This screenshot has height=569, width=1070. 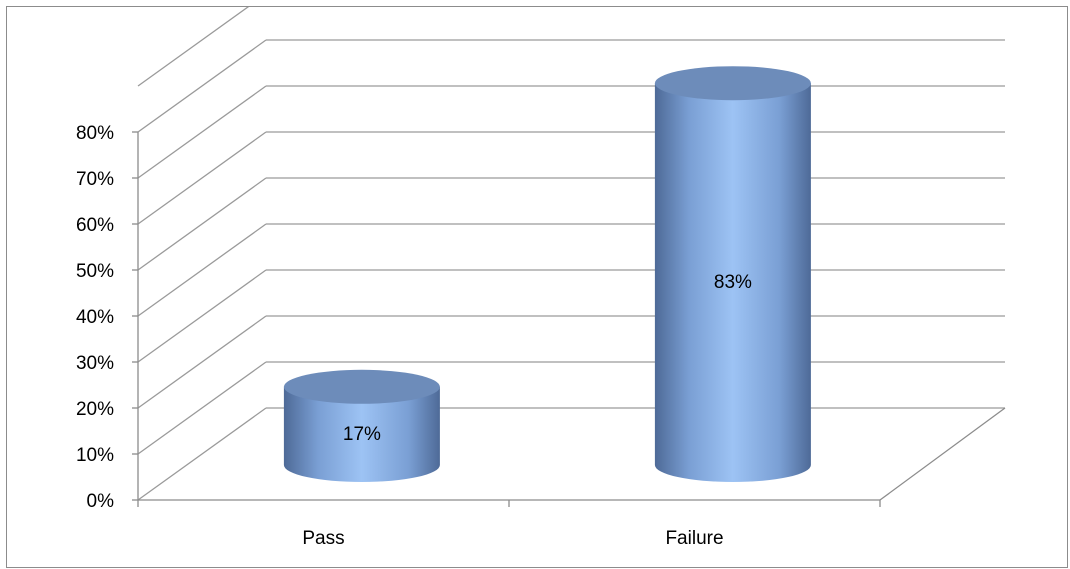 I want to click on y-axis-tick-labels: 0% 10% 20% 30% 40% 50% 60% 70% 80%, so click(x=95, y=317).